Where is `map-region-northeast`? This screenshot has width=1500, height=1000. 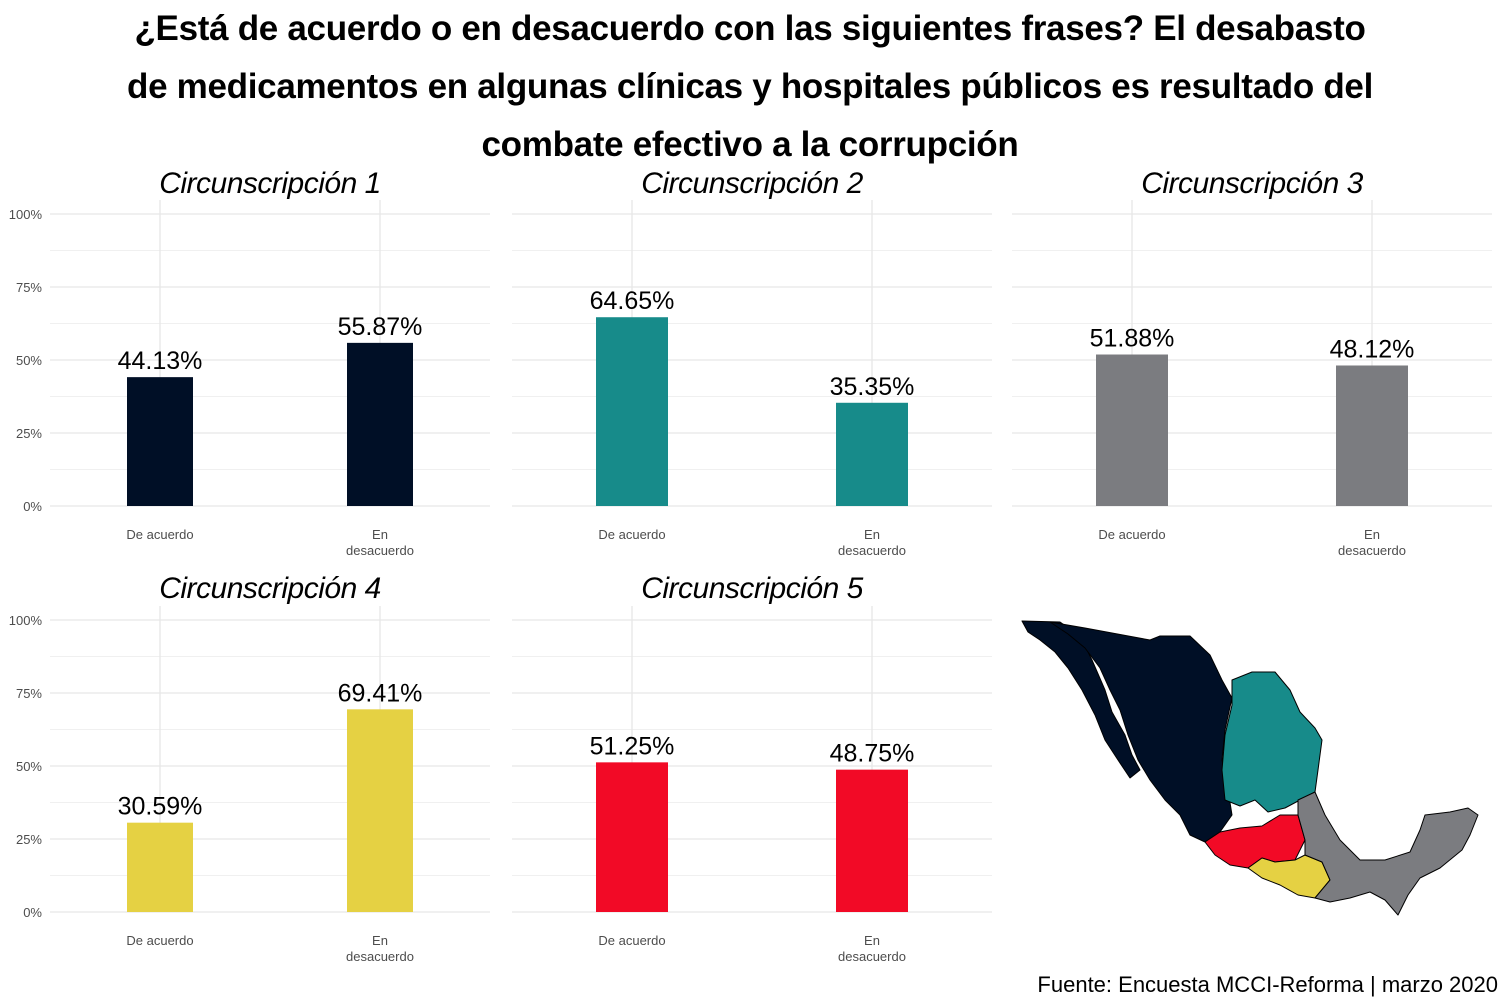 map-region-northeast is located at coordinates (1272, 742).